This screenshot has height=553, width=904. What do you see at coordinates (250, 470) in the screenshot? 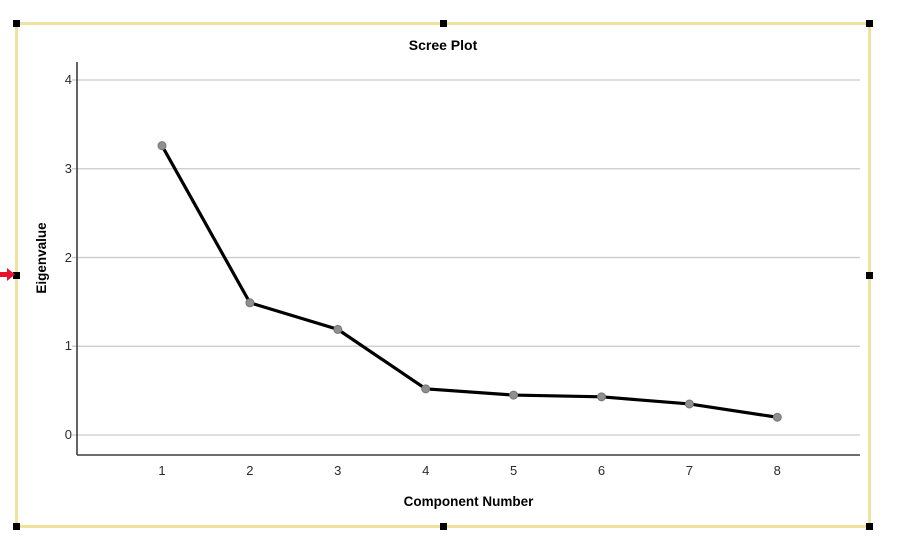
I see `x-tick-label: 2` at bounding box center [250, 470].